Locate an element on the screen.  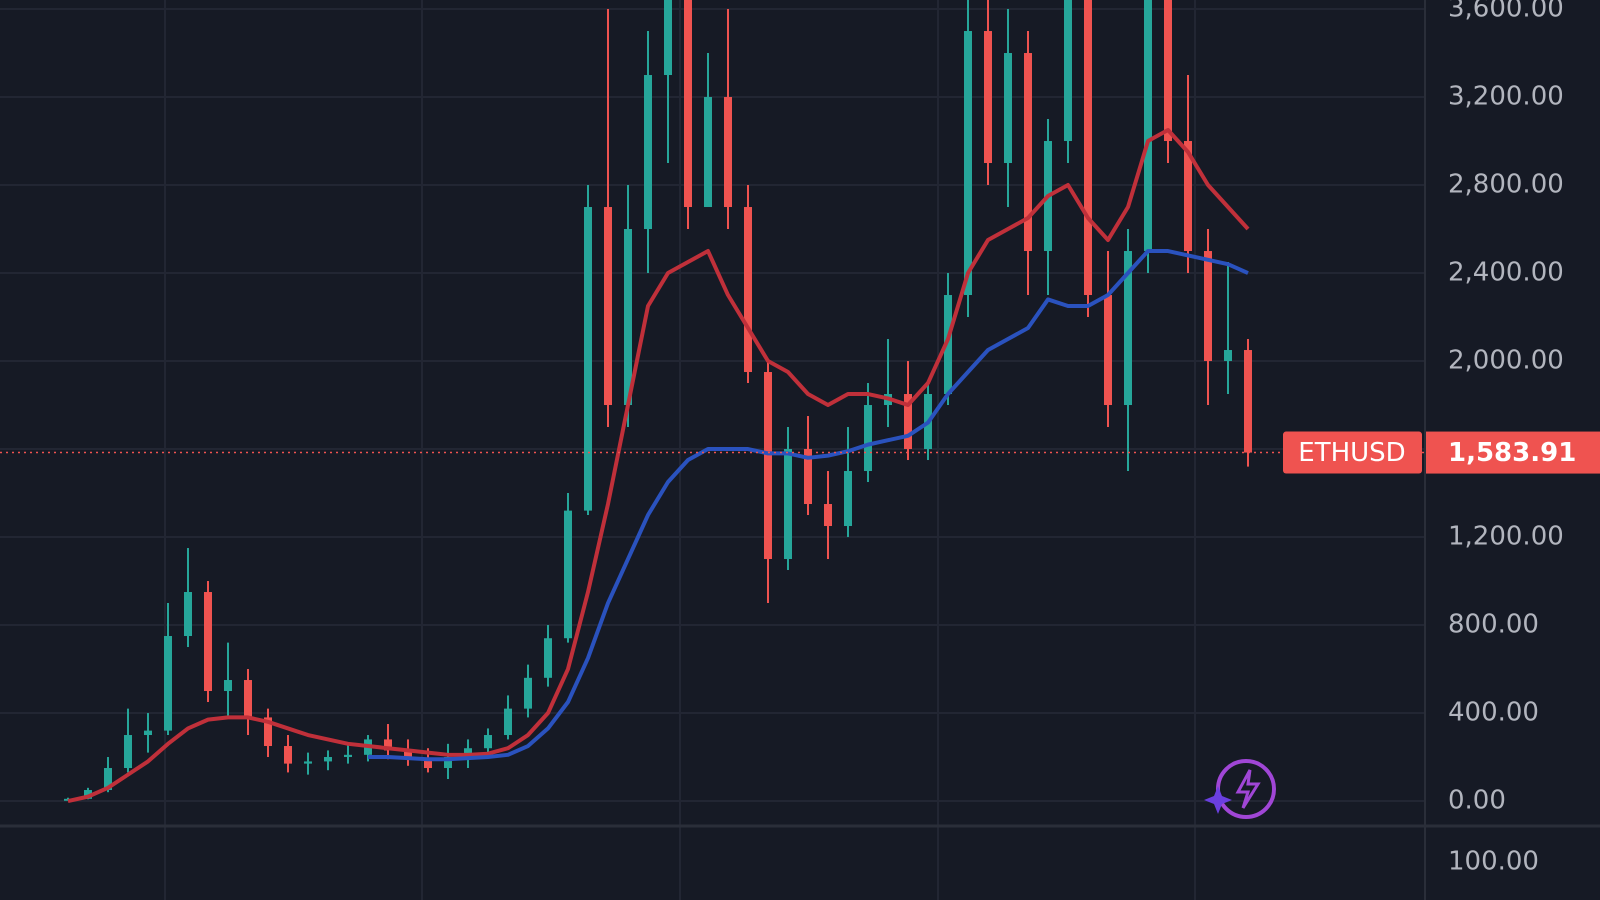
symbol-label: ETHUSD is located at coordinates (1351, 453).